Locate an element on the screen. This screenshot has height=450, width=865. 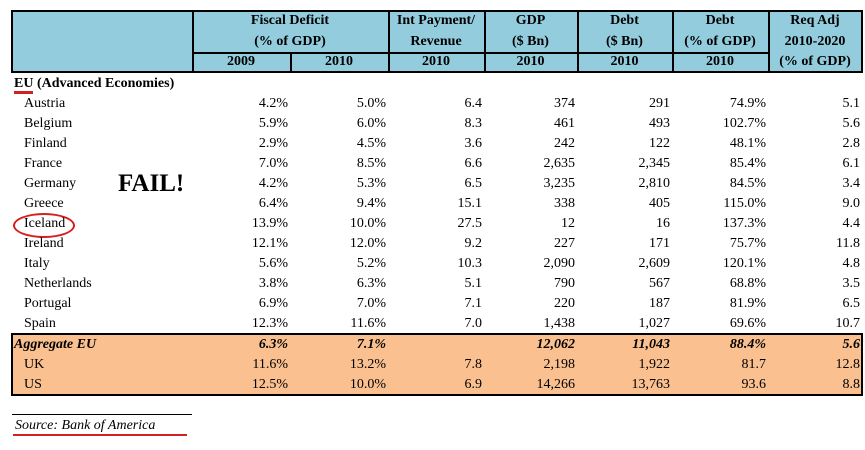
cell-value: 12.0% is located at coordinates (367, 243).